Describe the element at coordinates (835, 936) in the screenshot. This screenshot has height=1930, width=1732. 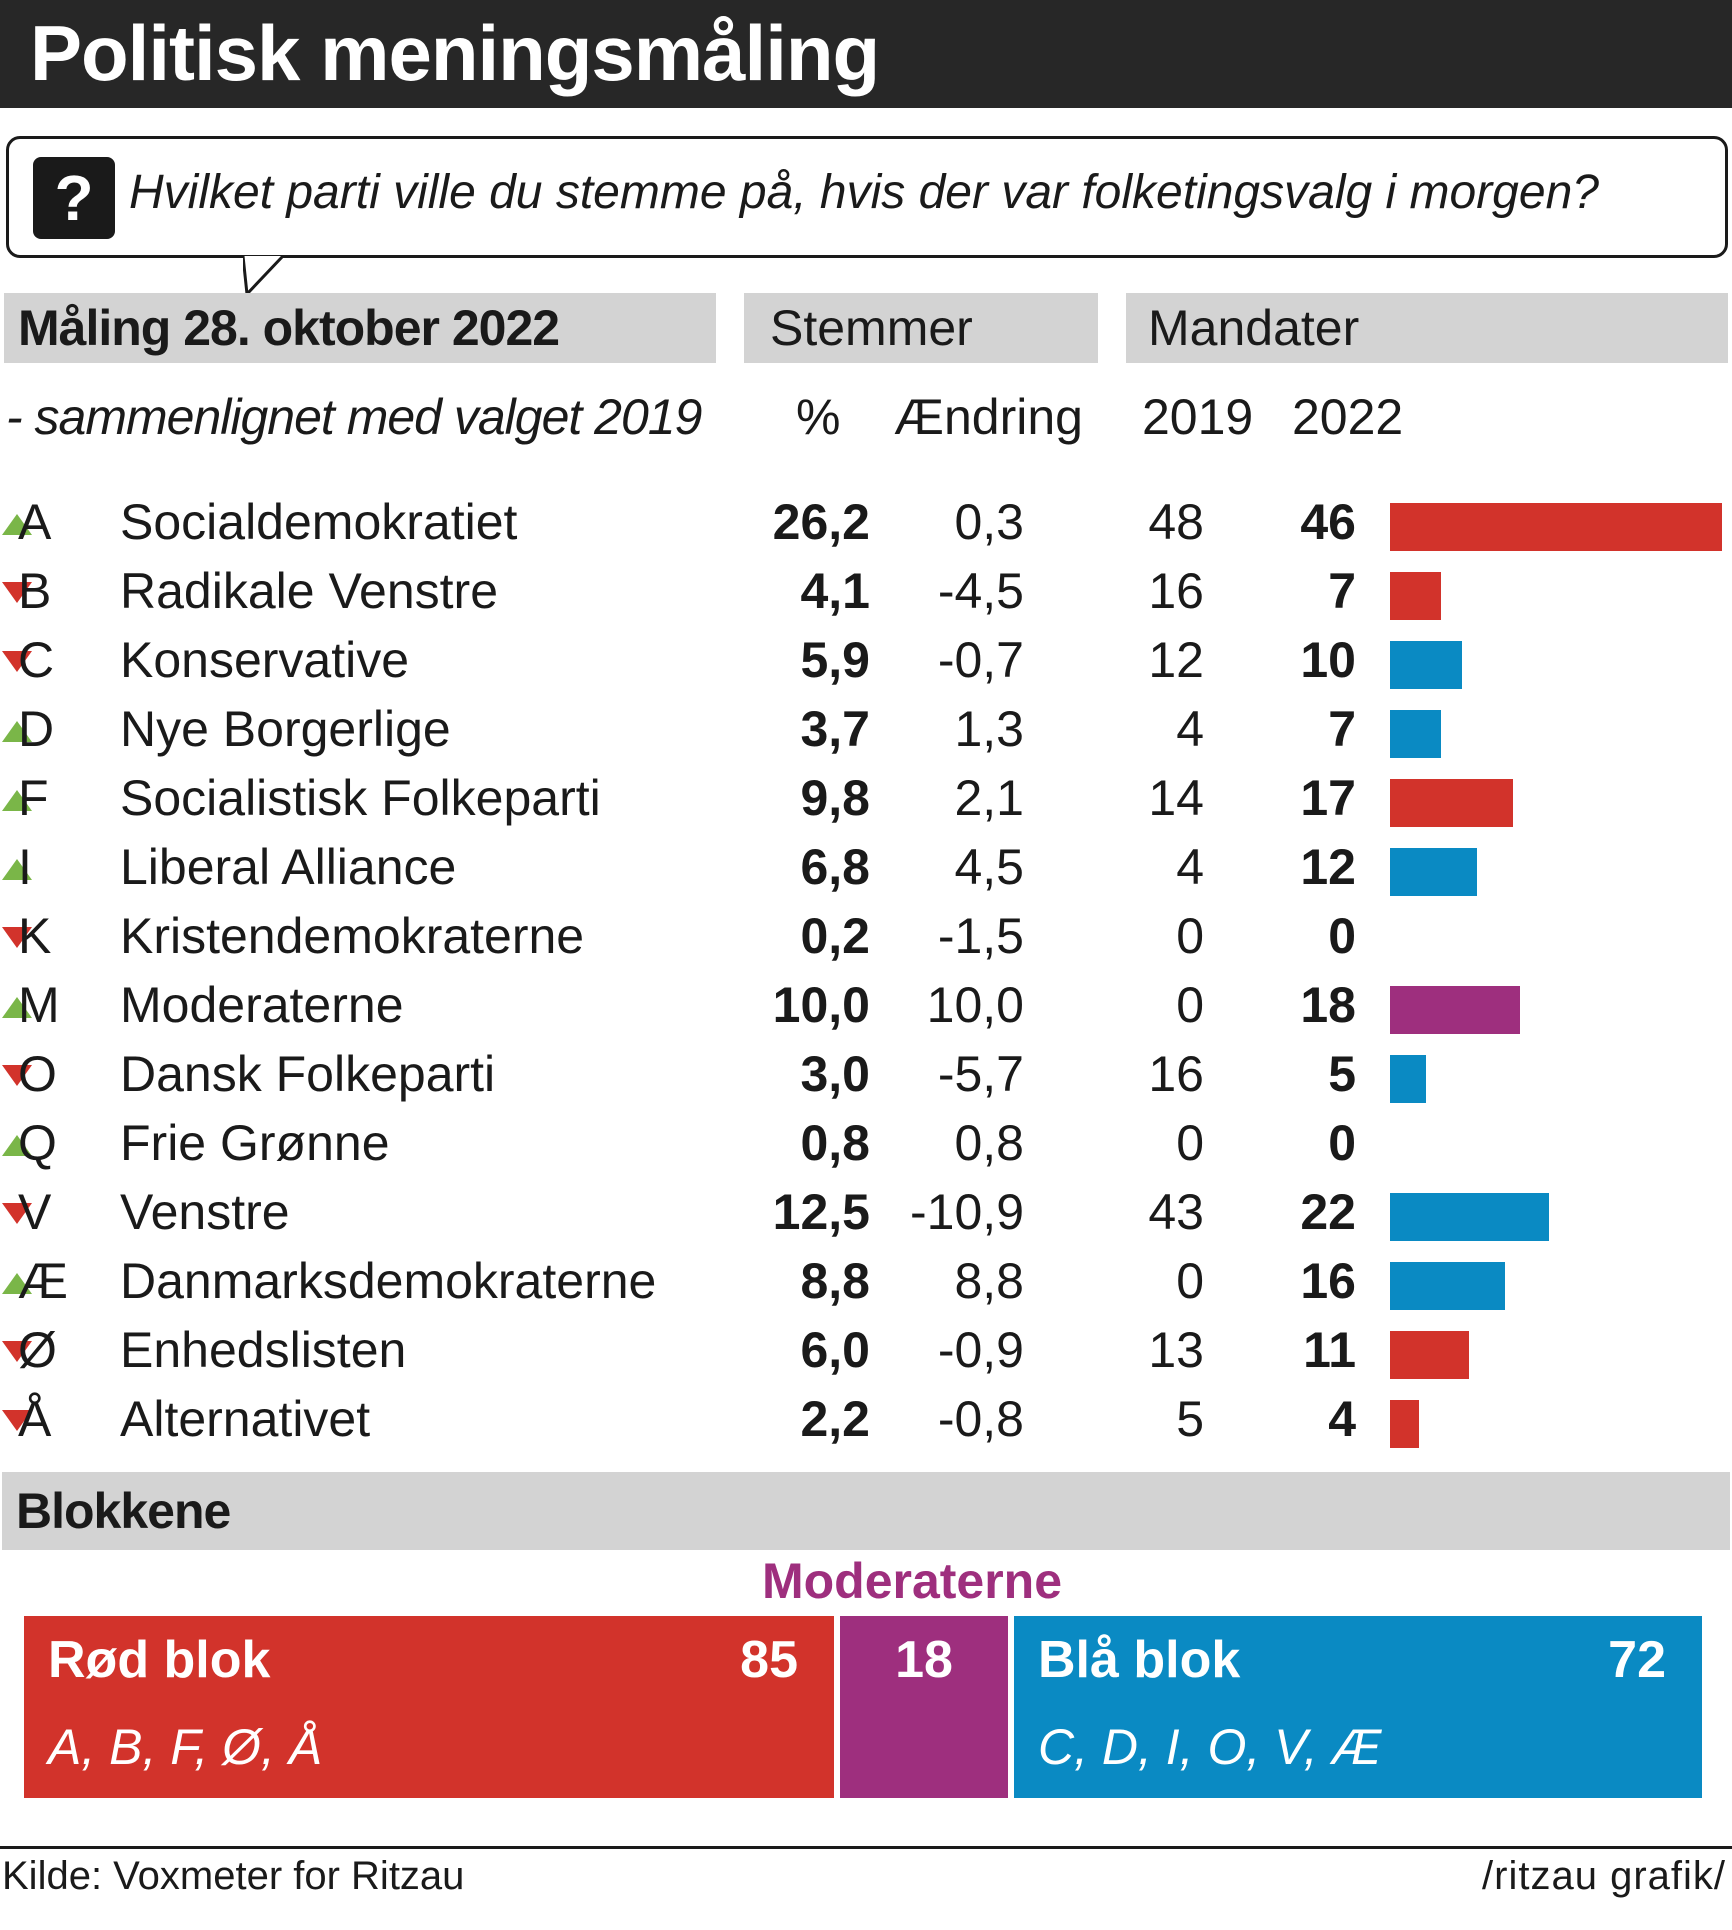
I see `vote-percent: 0,2` at that location.